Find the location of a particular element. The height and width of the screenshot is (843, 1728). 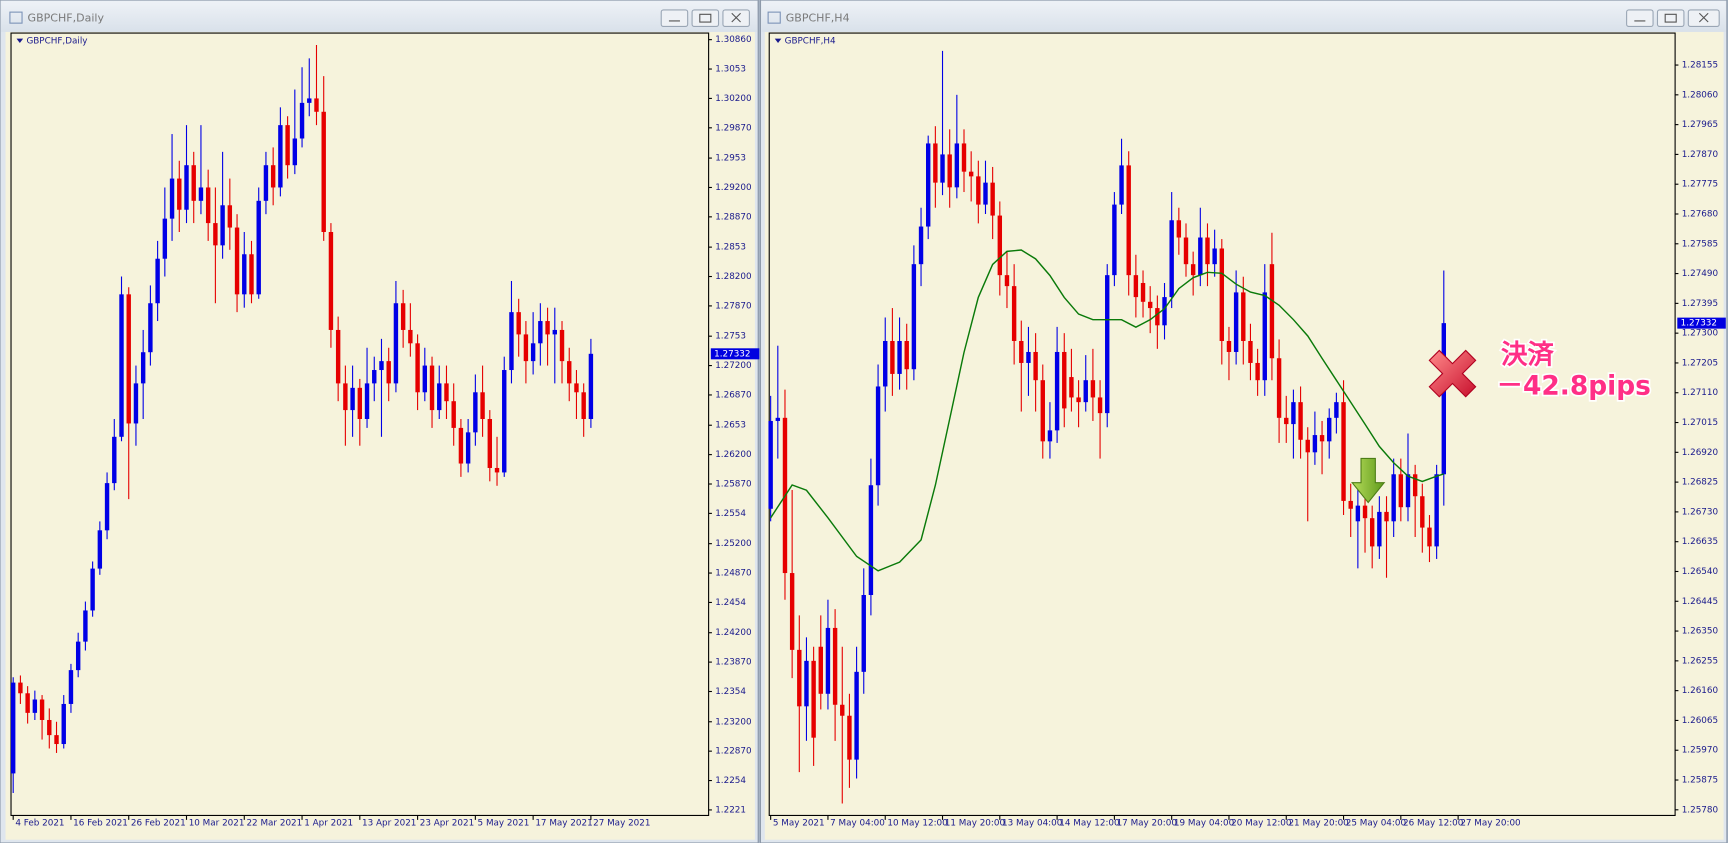

y-tick-label: 1.28060 is located at coordinates (1700, 95).